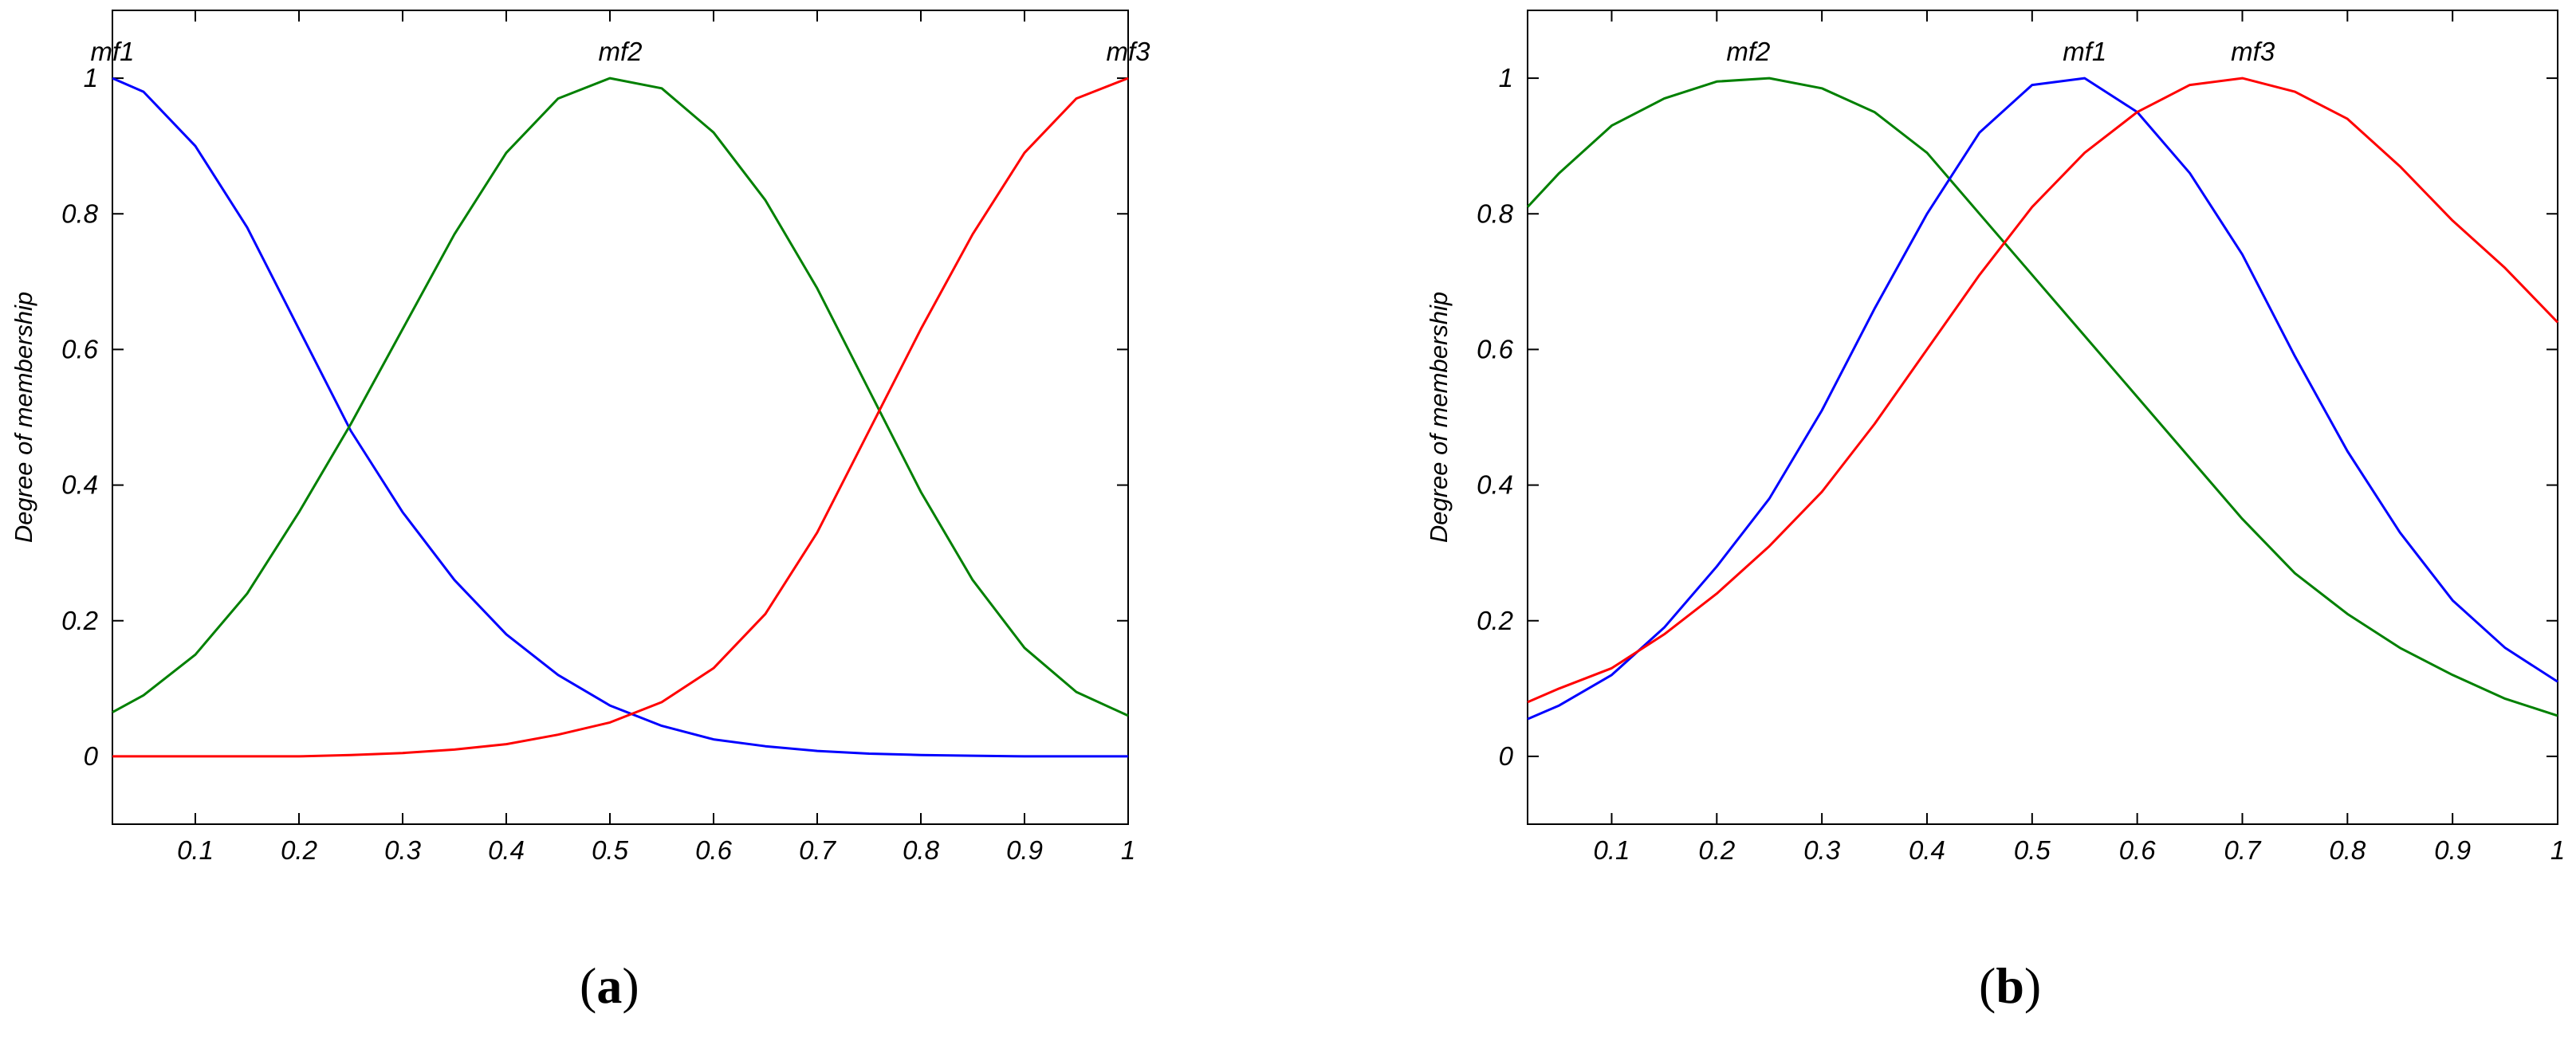  I want to click on caption-a: (a), so click(609, 985).